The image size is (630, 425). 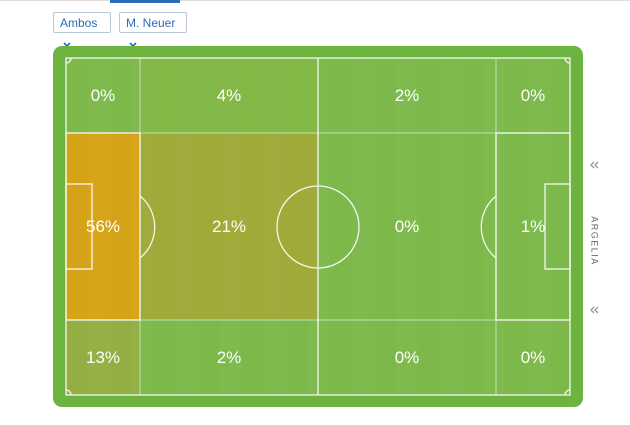 I want to click on zone-label: 13%, so click(x=103, y=357).